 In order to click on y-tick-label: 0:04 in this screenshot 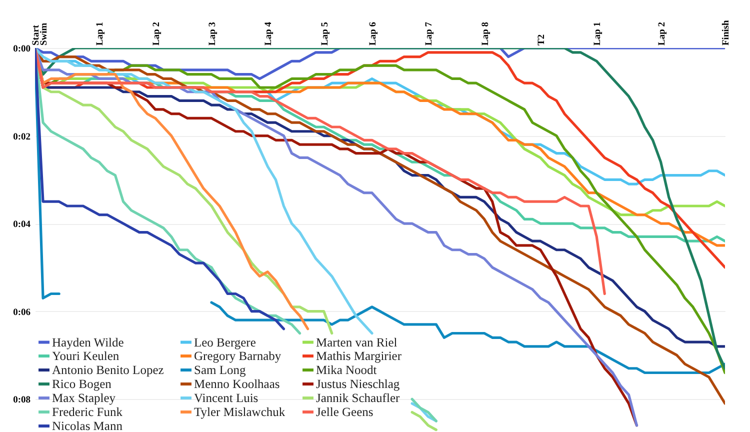, I will do `click(22, 225)`.